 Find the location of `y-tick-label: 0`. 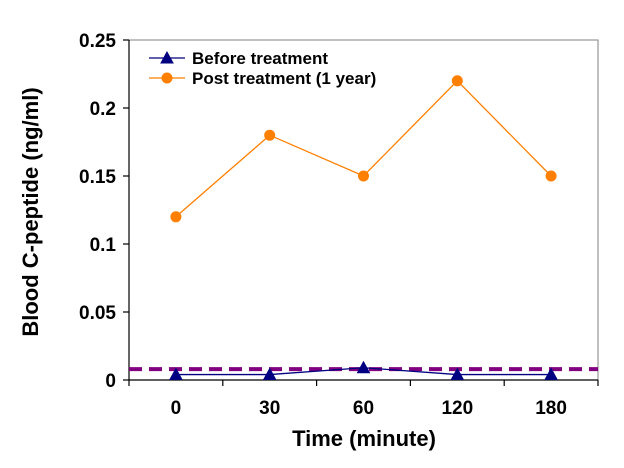

y-tick-label: 0 is located at coordinates (110, 381).